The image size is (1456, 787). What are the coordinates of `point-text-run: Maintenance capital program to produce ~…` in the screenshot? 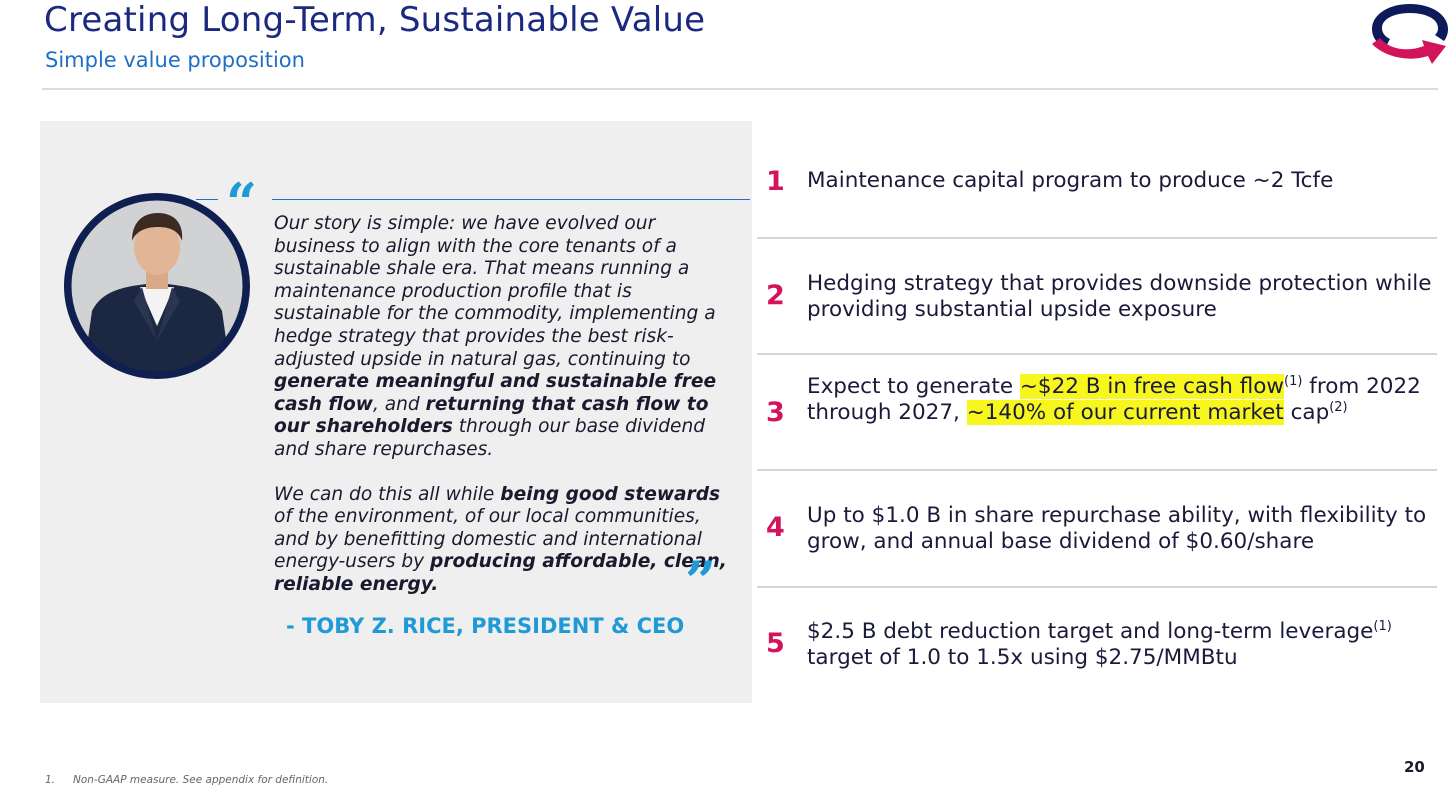 It's located at (1070, 180).